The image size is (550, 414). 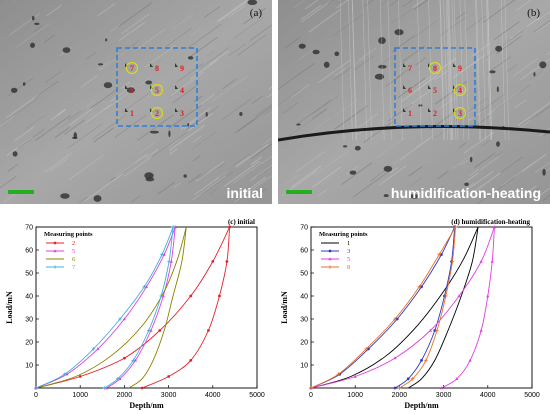 What do you see at coordinates (304, 320) in the screenshot?
I see `y-tick-label: 30` at bounding box center [304, 320].